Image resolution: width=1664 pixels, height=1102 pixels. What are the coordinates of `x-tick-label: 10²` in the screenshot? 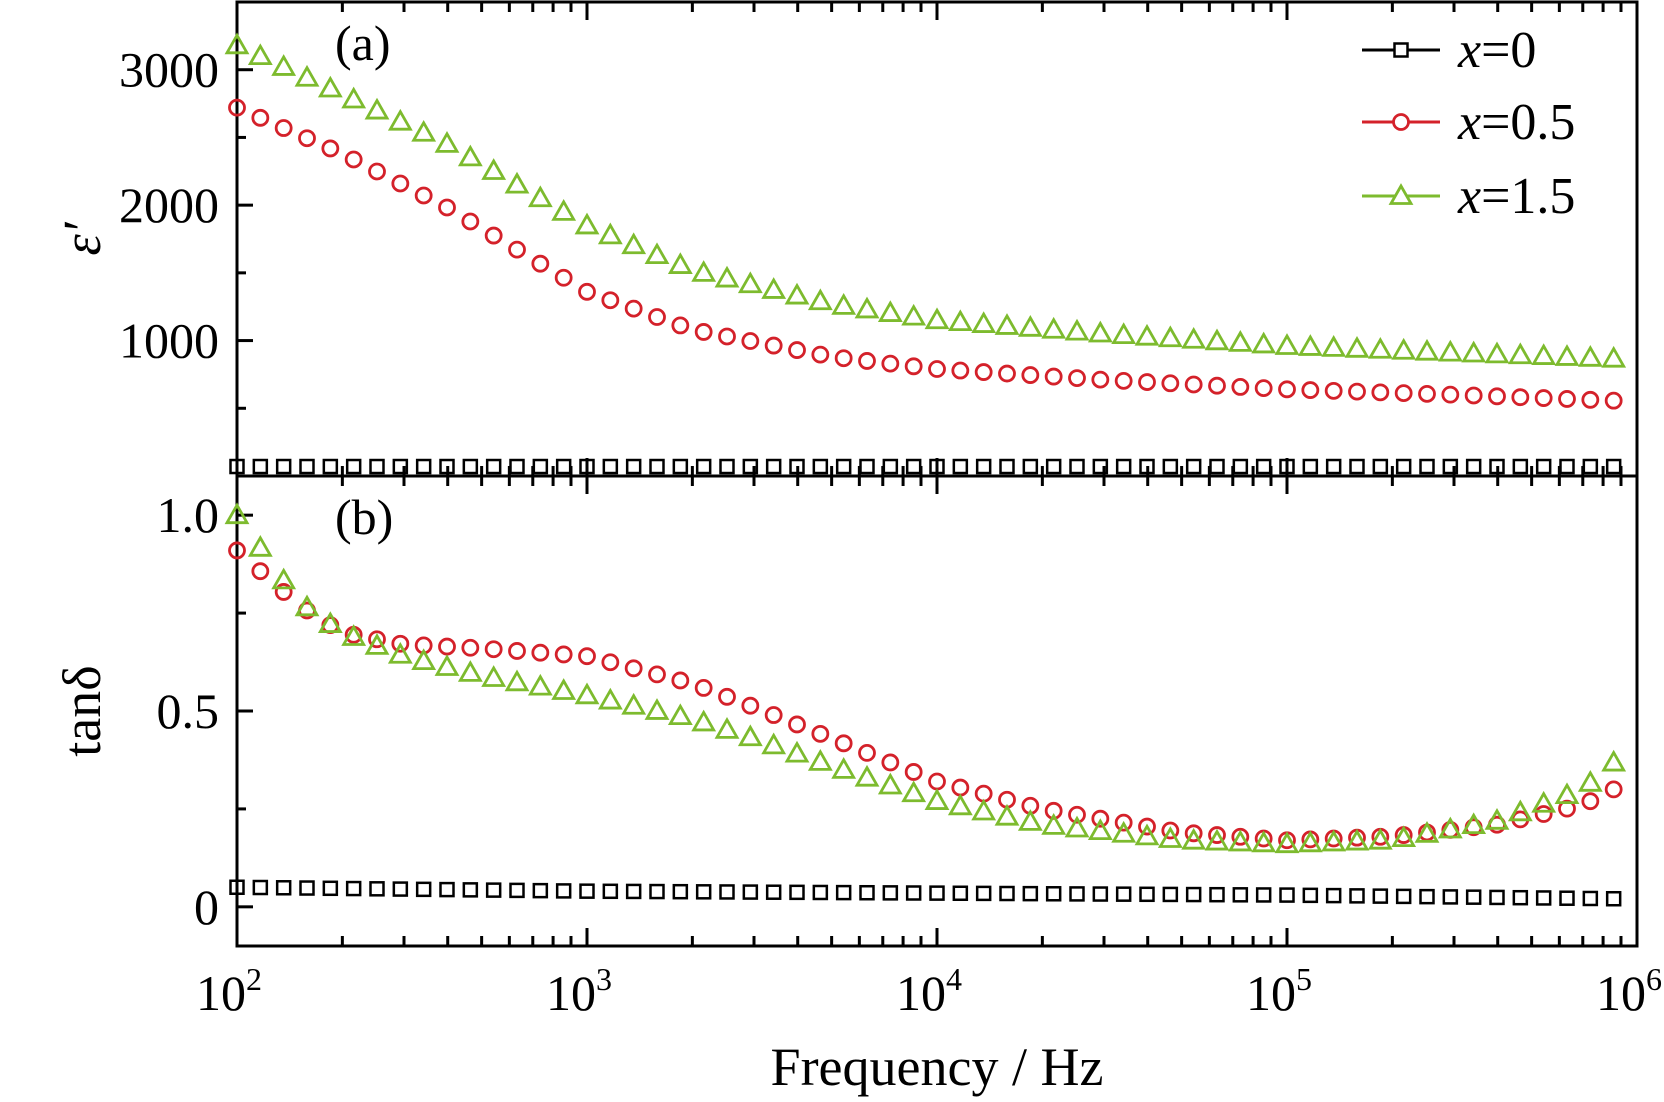 It's located at (229, 991).